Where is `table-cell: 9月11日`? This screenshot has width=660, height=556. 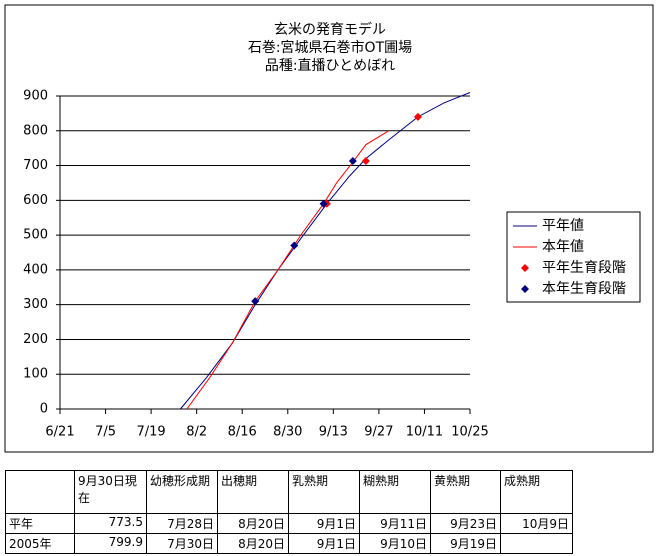
table-cell: 9月11日 is located at coordinates (395, 523).